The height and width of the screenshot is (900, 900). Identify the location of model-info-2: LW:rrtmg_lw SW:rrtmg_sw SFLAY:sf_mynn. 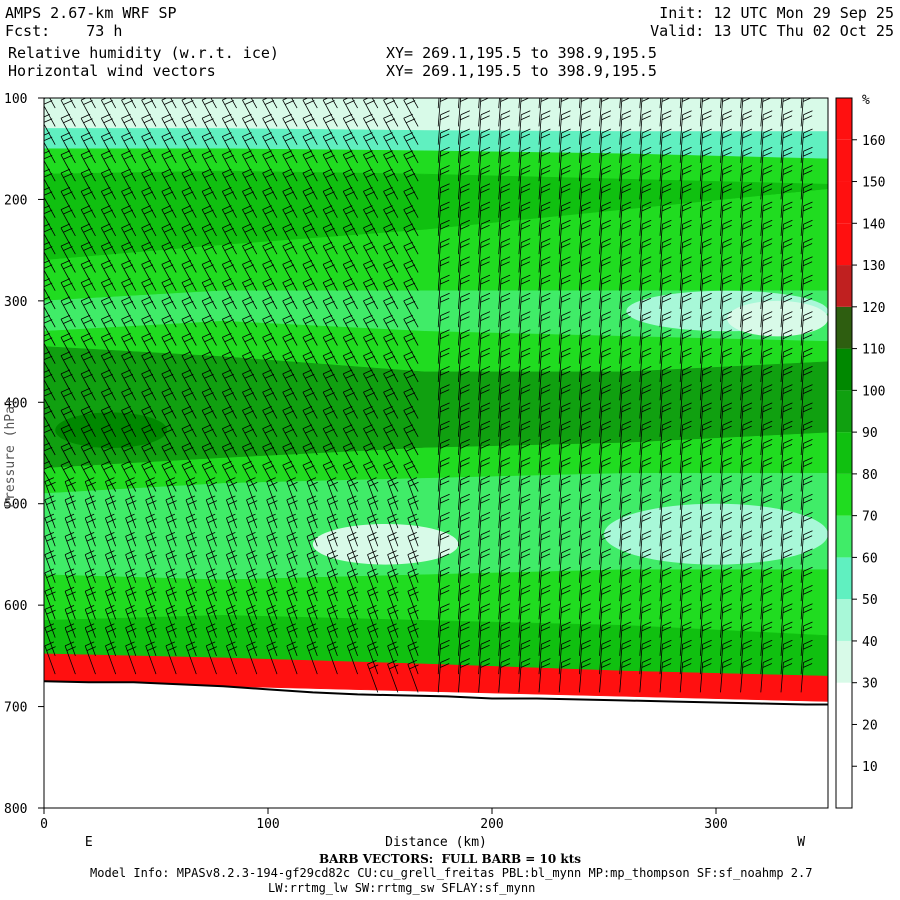
(402, 888).